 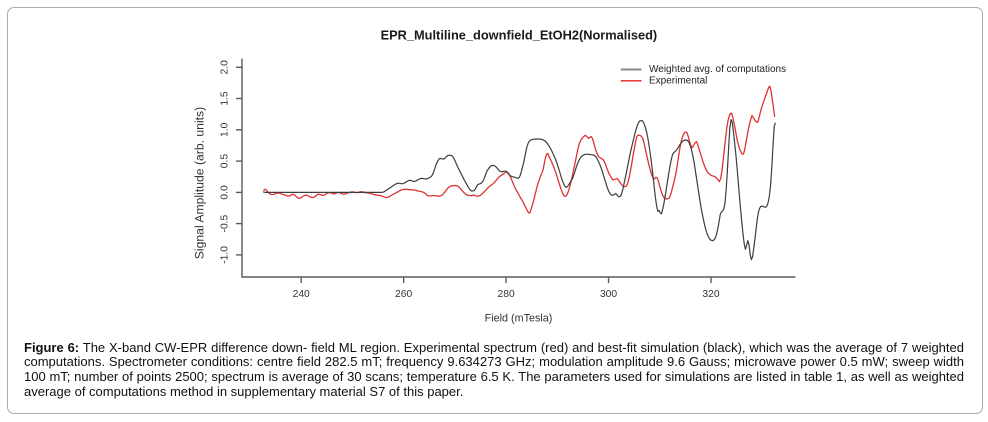 What do you see at coordinates (225, 161) in the screenshot?
I see `svg-text: 0.5` at bounding box center [225, 161].